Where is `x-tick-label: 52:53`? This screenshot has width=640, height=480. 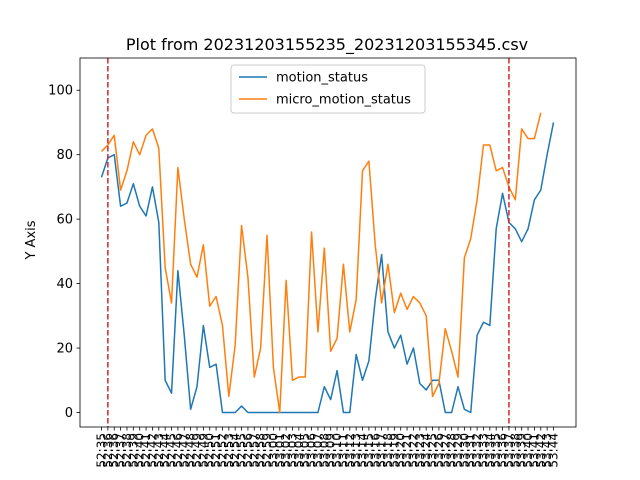
x-tick-label: 52:53 is located at coordinates (229, 450).